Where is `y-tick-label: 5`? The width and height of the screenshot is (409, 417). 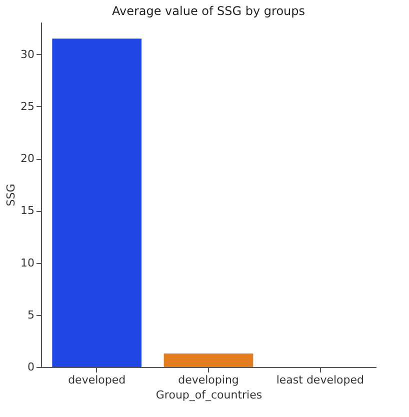 y-tick-label: 5 is located at coordinates (31, 315).